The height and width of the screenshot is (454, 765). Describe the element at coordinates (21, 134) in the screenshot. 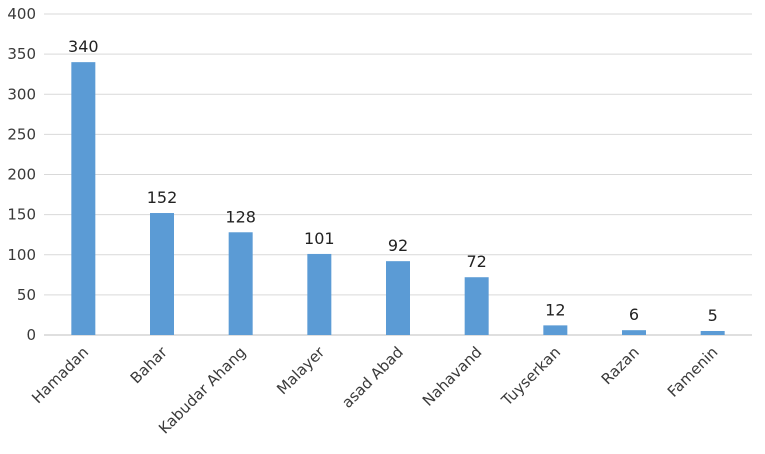

I see `y-tick-label: 250` at that location.